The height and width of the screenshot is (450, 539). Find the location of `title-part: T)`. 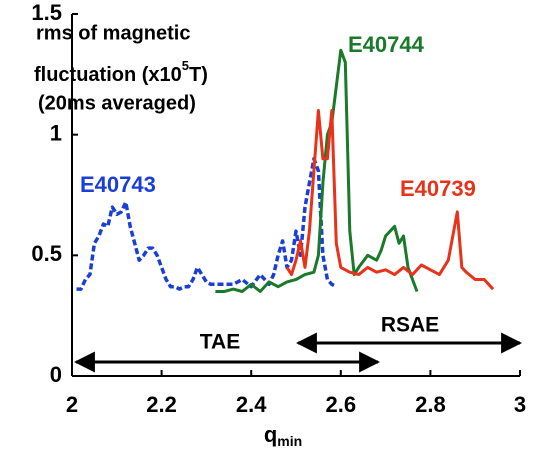

title-part: T) is located at coordinates (198, 75).